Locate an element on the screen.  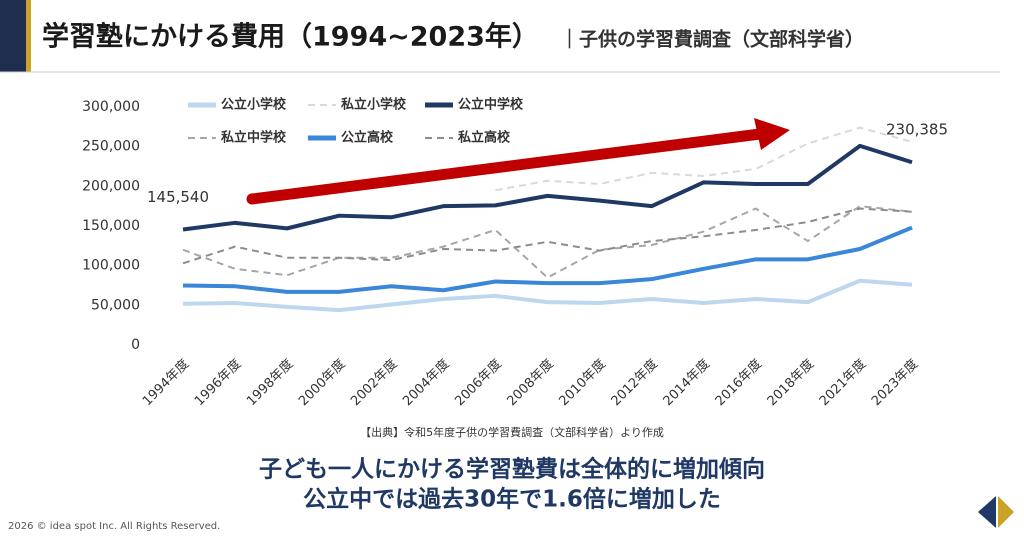
legend-label: 私立高校 is located at coordinates (484, 138).